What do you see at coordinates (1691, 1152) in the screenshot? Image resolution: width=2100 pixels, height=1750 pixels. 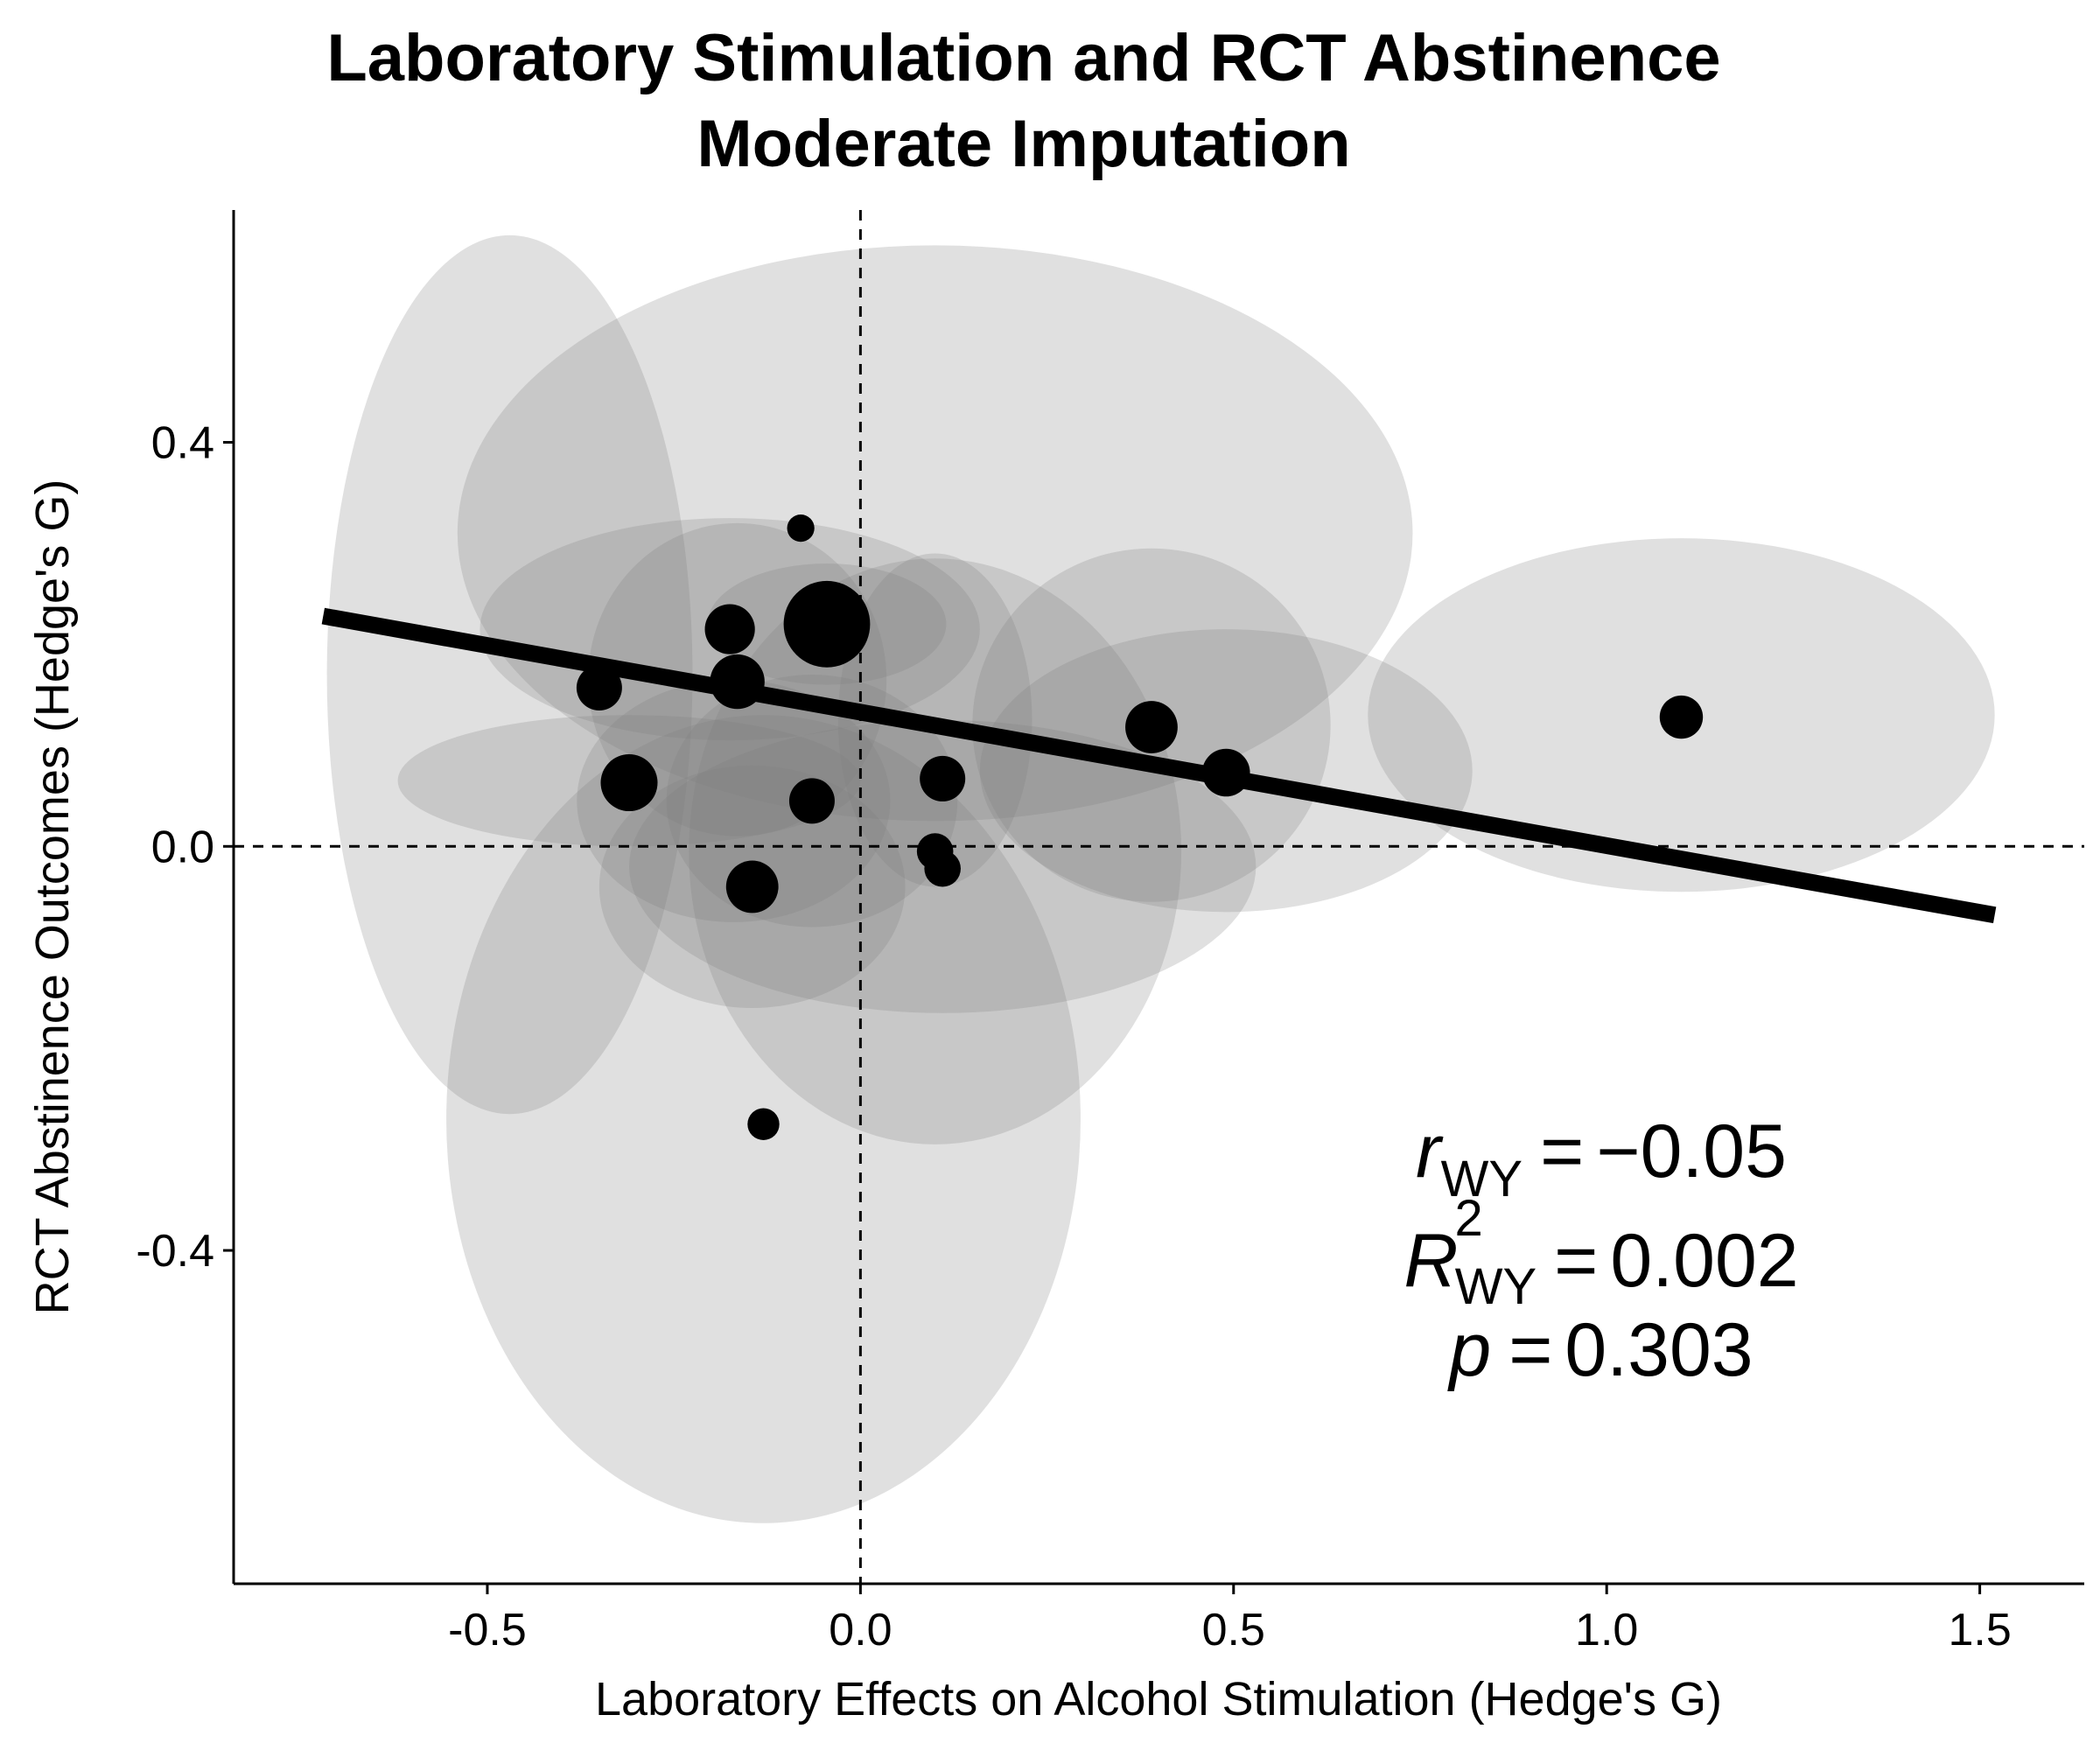 I see `r-value: −0.05` at bounding box center [1691, 1152].